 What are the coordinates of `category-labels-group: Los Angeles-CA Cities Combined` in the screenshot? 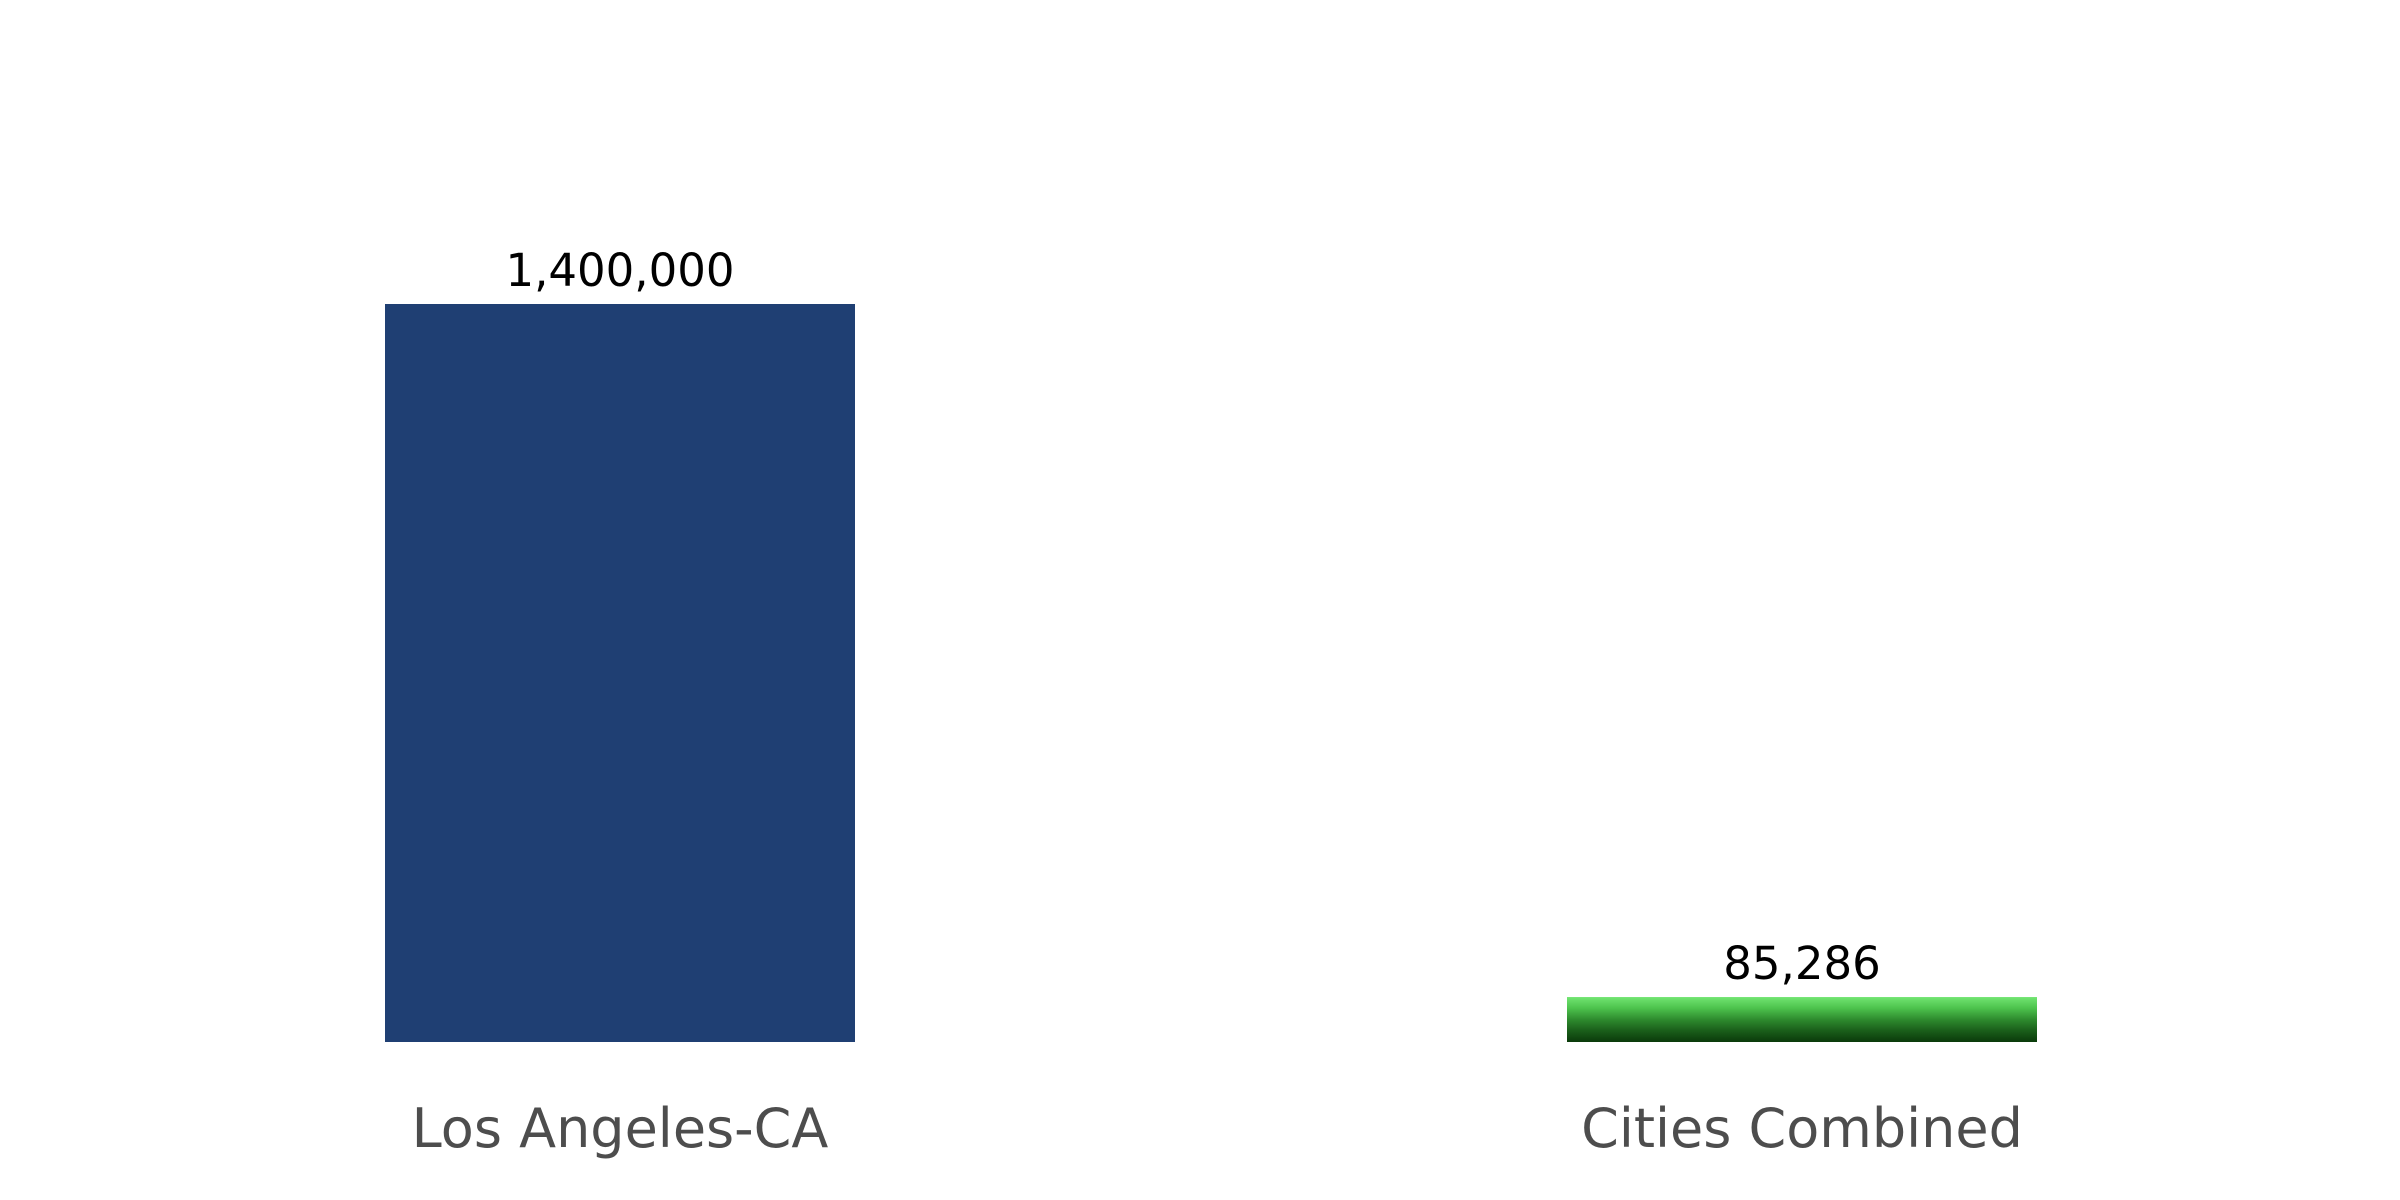 It's located at (1217, 1128).